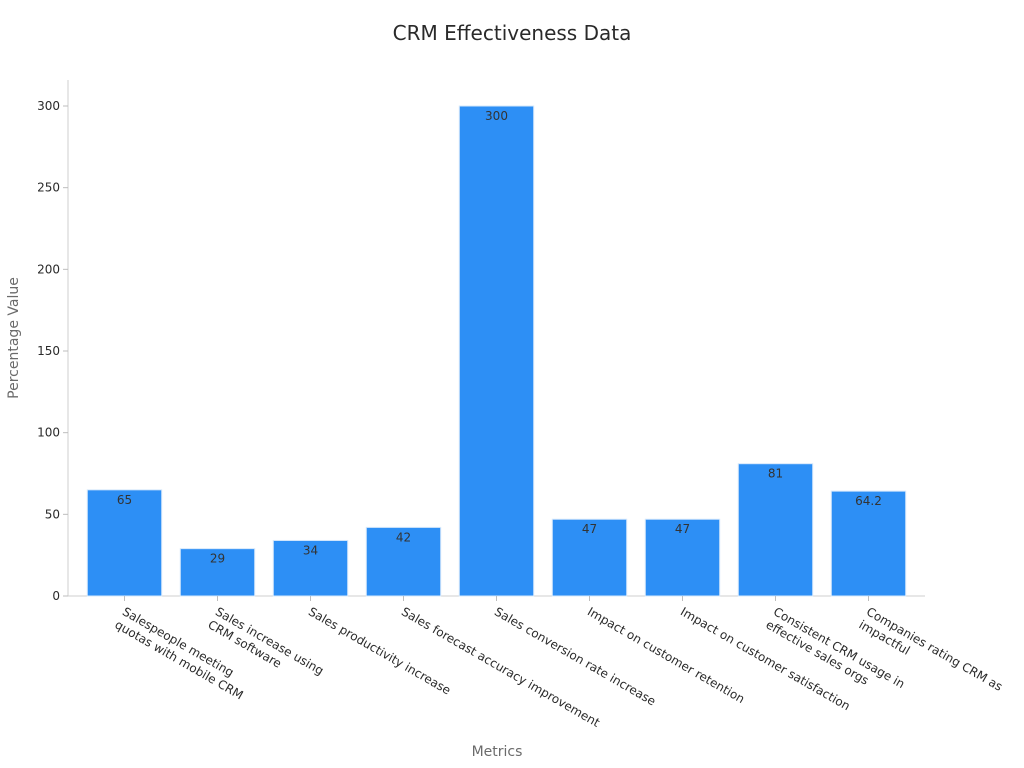 This screenshot has width=1024, height=768. Describe the element at coordinates (575, 656) in the screenshot. I see `x-tick-label: Sales conversion rate increase` at that location.